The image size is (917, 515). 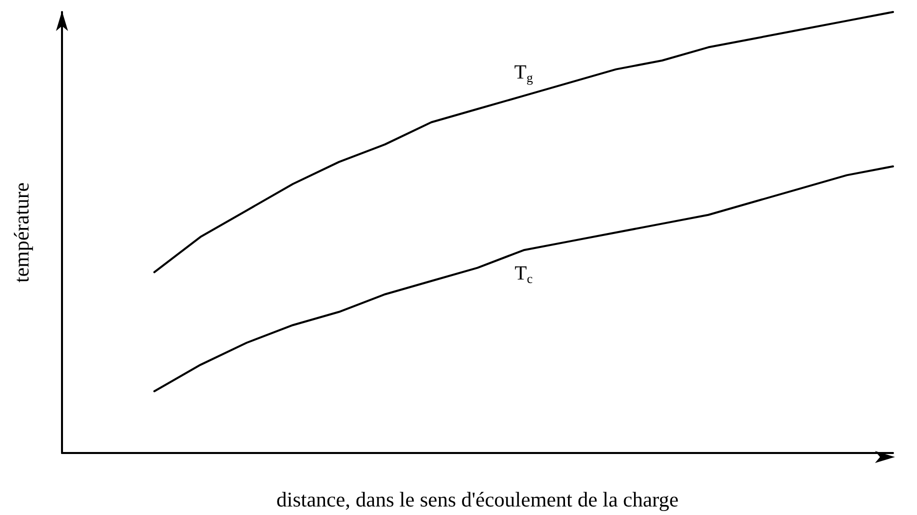 I want to click on y-axis-title: température, so click(x=22, y=232).